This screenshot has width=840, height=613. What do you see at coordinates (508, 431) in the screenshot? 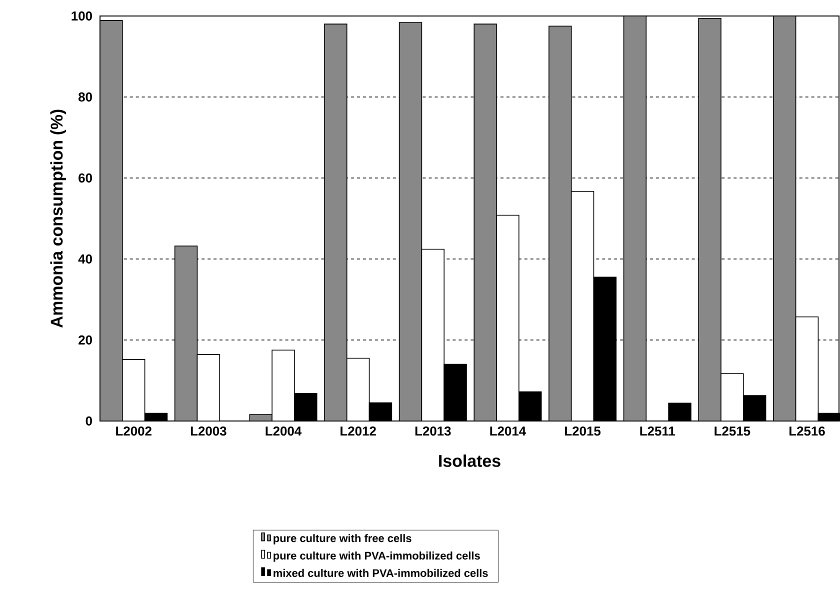
I see `x-tick-label: L2014` at bounding box center [508, 431].